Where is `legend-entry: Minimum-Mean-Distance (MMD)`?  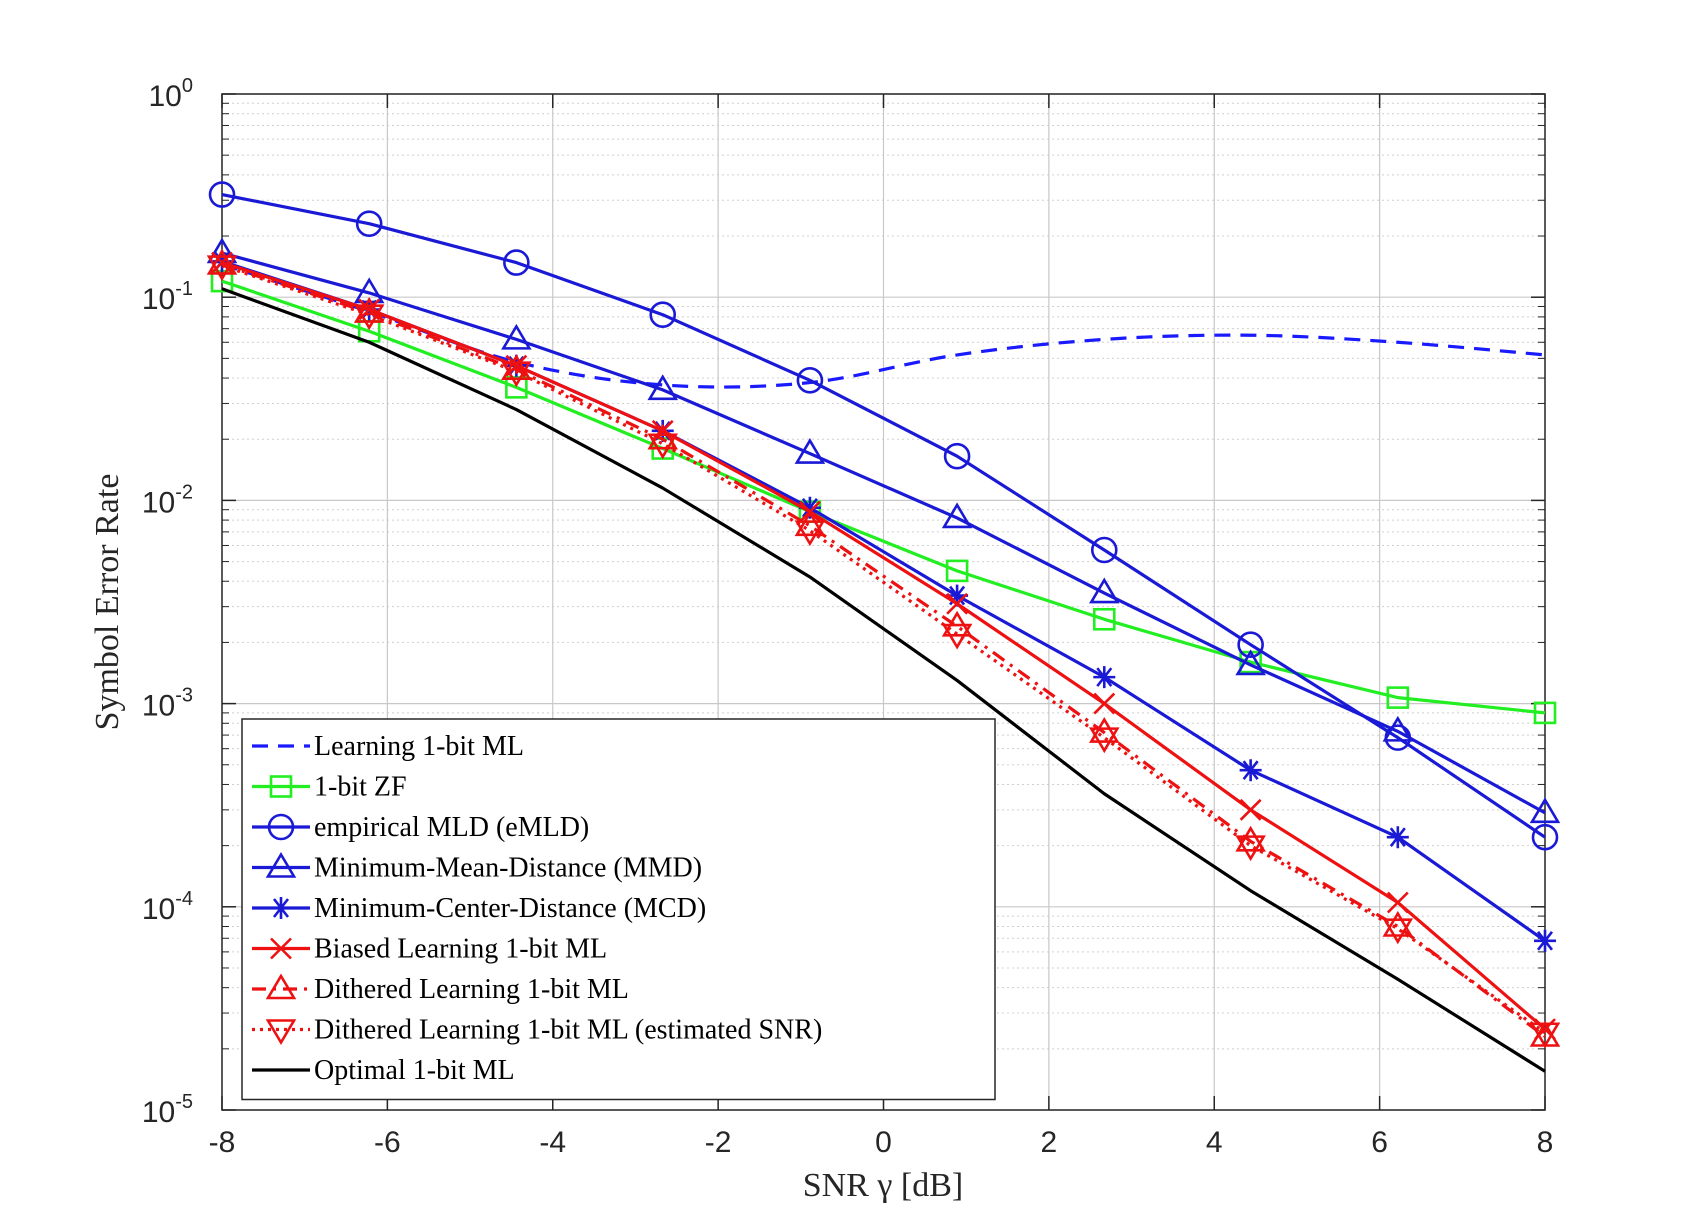 legend-entry: Minimum-Mean-Distance (MMD) is located at coordinates (477, 867).